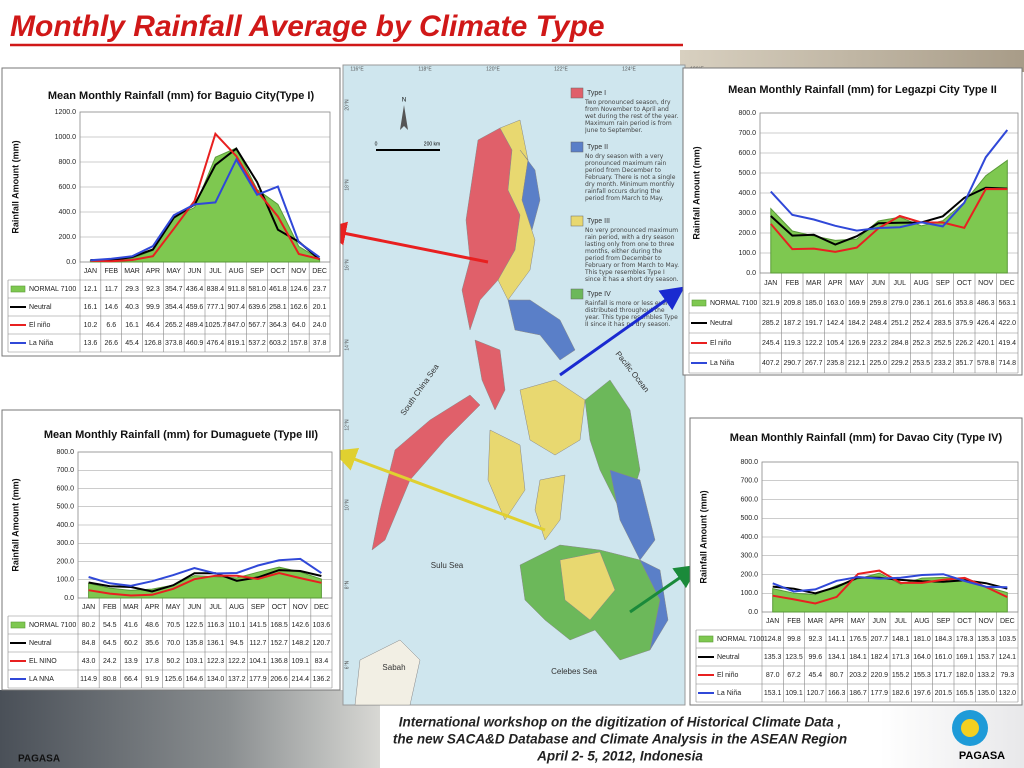  Describe the element at coordinates (749, 499) in the screenshot. I see `y-tick-label: 600.0` at that location.